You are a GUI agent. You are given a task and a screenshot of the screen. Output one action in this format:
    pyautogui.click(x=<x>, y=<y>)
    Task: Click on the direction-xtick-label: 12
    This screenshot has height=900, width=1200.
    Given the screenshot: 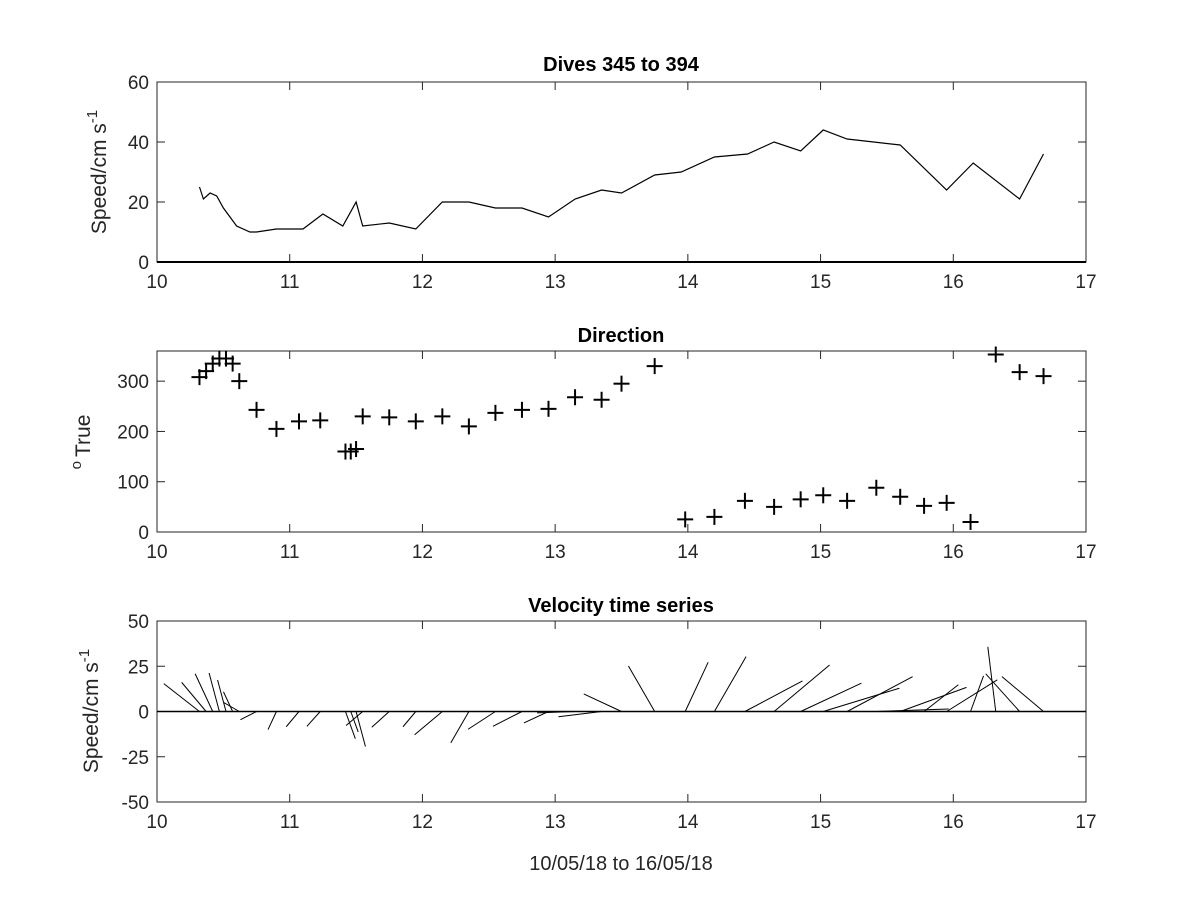 What is the action you would take?
    pyautogui.click(x=422, y=552)
    